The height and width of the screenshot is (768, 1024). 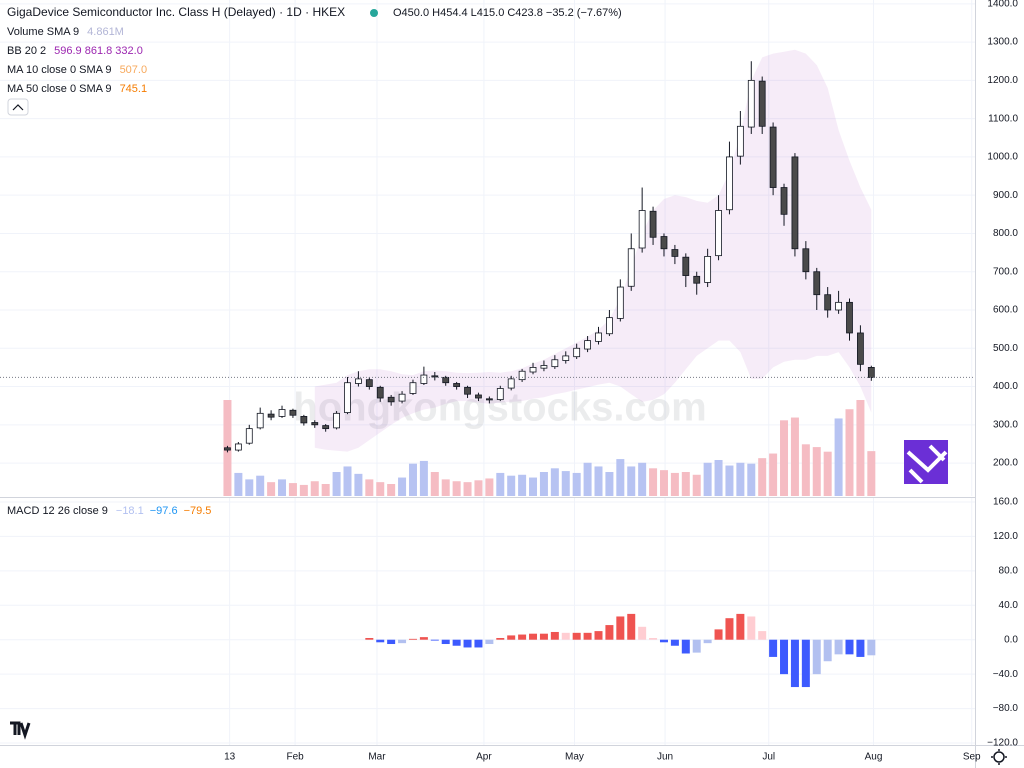 I want to click on x-tick-label: Sep, so click(x=972, y=757).